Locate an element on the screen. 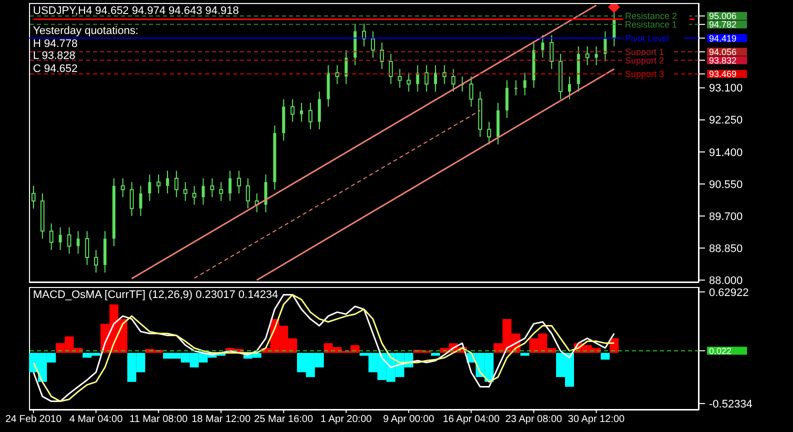  y-tick-label: 93.100 is located at coordinates (726, 88).